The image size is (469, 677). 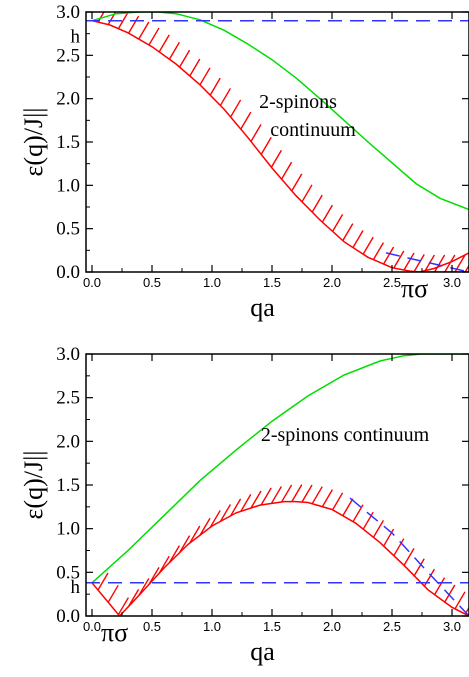 I want to click on continuum-annotation: 2-spinons continuum, so click(x=345, y=435).